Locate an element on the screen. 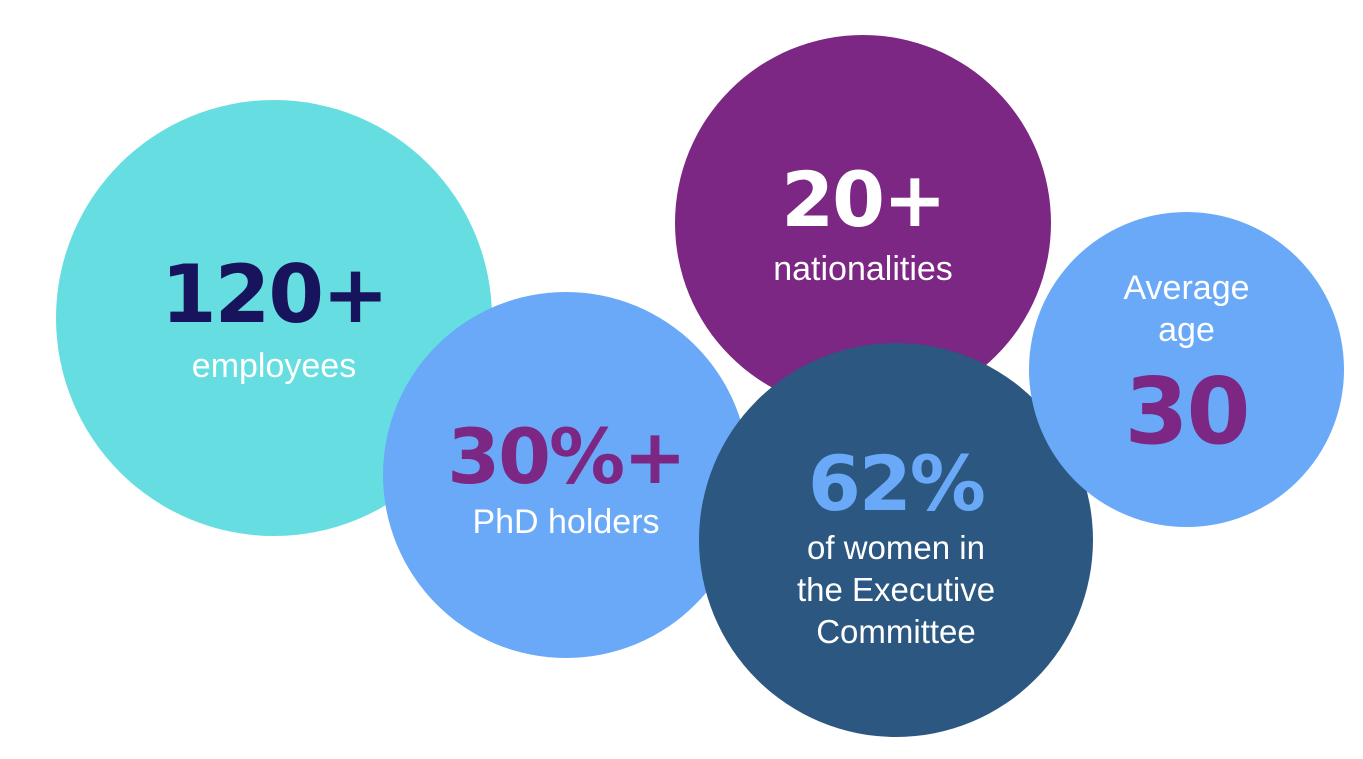 The width and height of the screenshot is (1363, 759). average-age-stat-bubble: Average age 30 is located at coordinates (1186, 369).